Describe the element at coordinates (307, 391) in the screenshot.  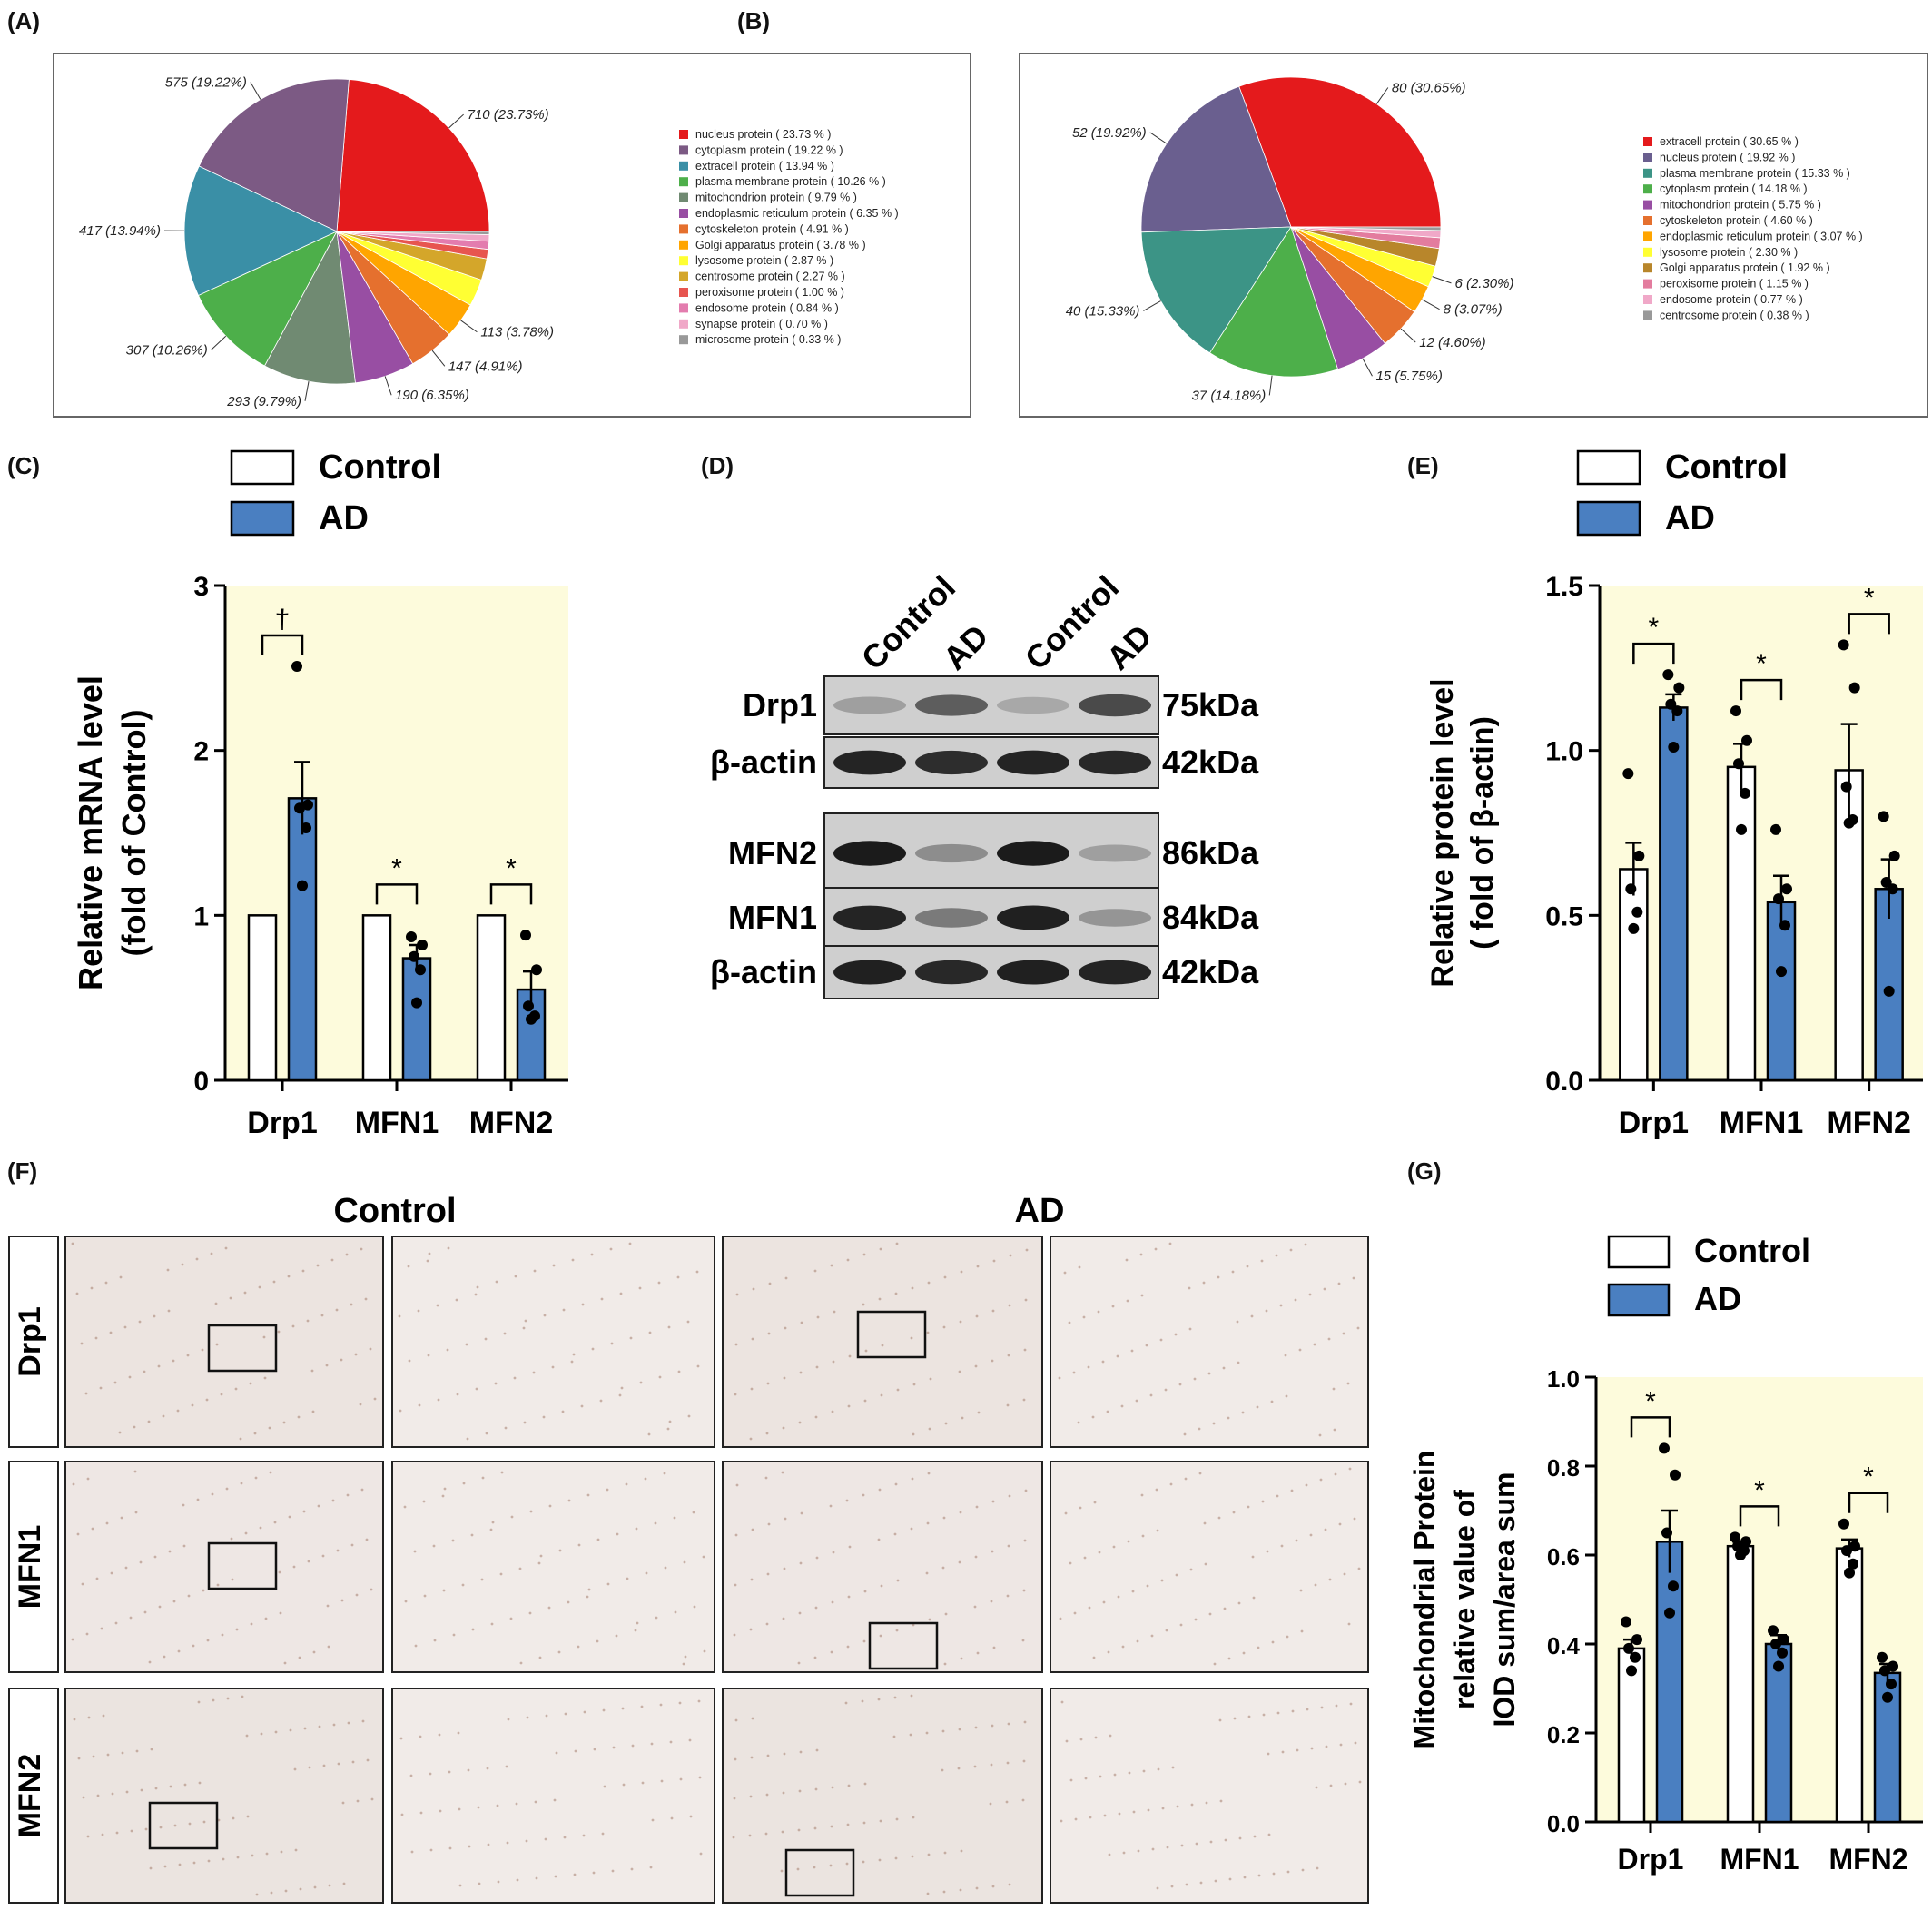
I see `pie-label-leader` at that location.